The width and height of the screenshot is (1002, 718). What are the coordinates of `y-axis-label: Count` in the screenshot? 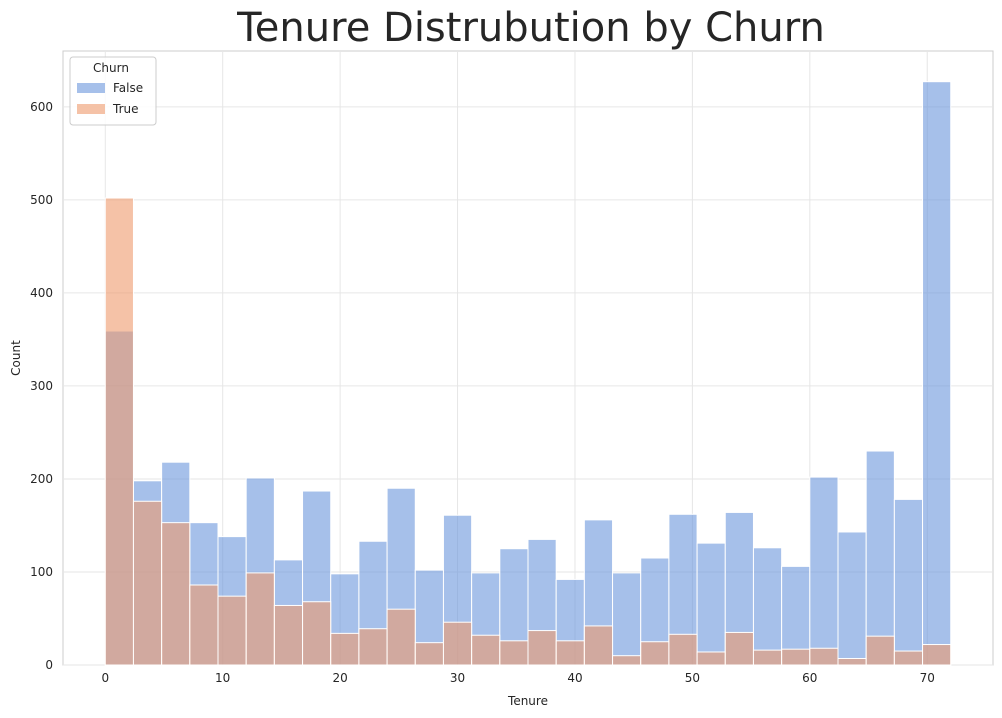 It's located at (16, 358).